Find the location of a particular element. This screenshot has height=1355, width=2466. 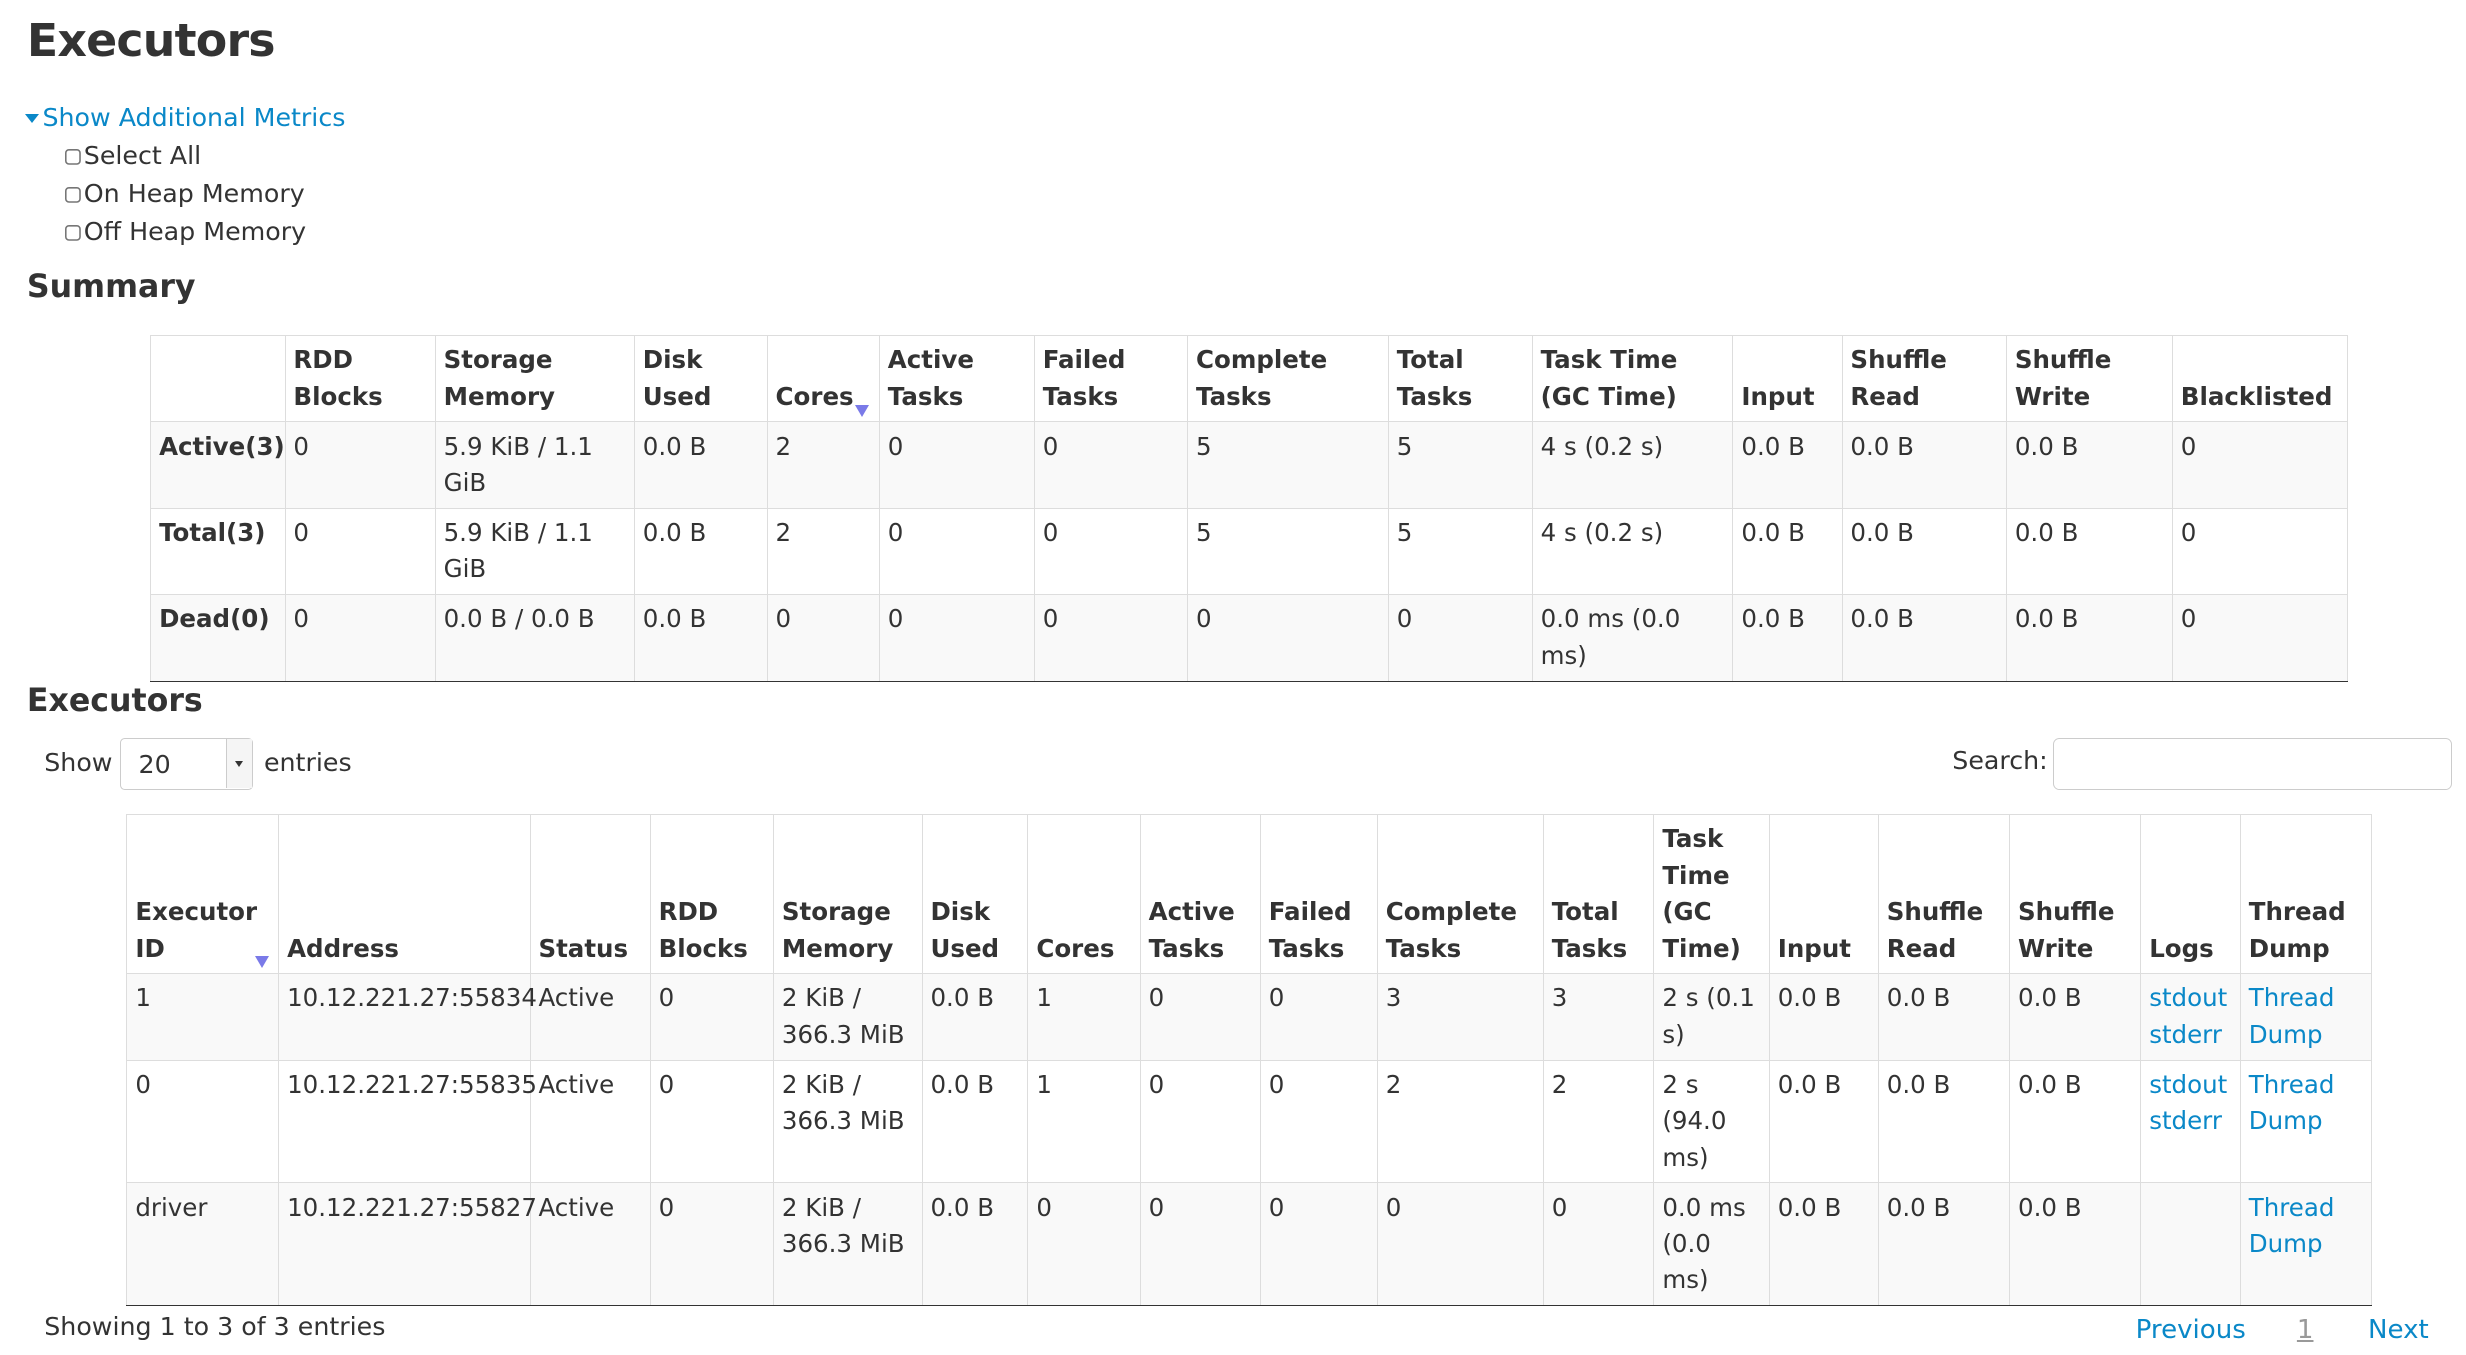

table-cell: Active is located at coordinates (590, 1244).